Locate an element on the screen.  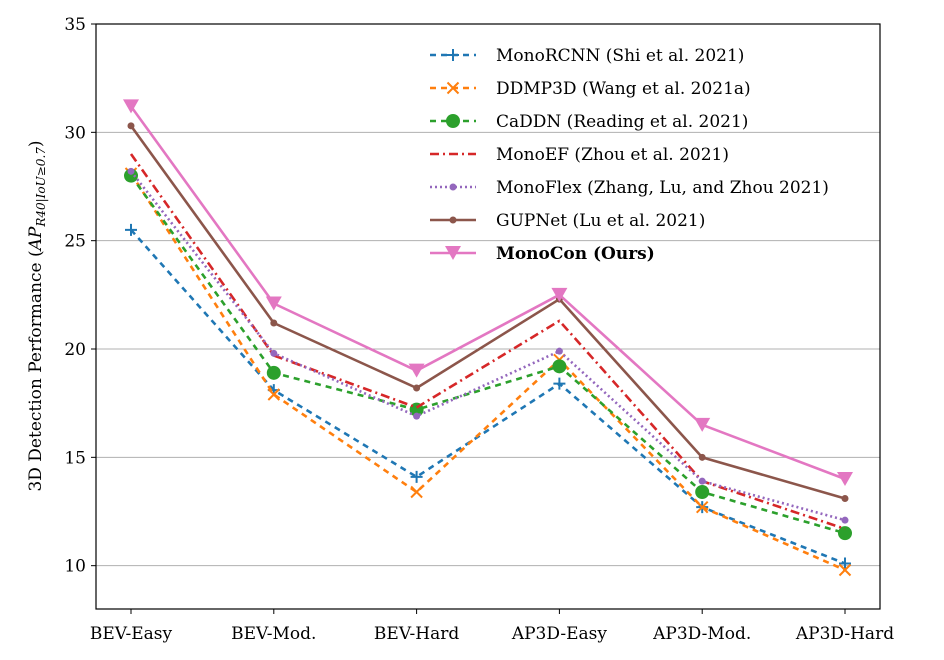
y-tick-label: 30 is located at coordinates (75, 133).